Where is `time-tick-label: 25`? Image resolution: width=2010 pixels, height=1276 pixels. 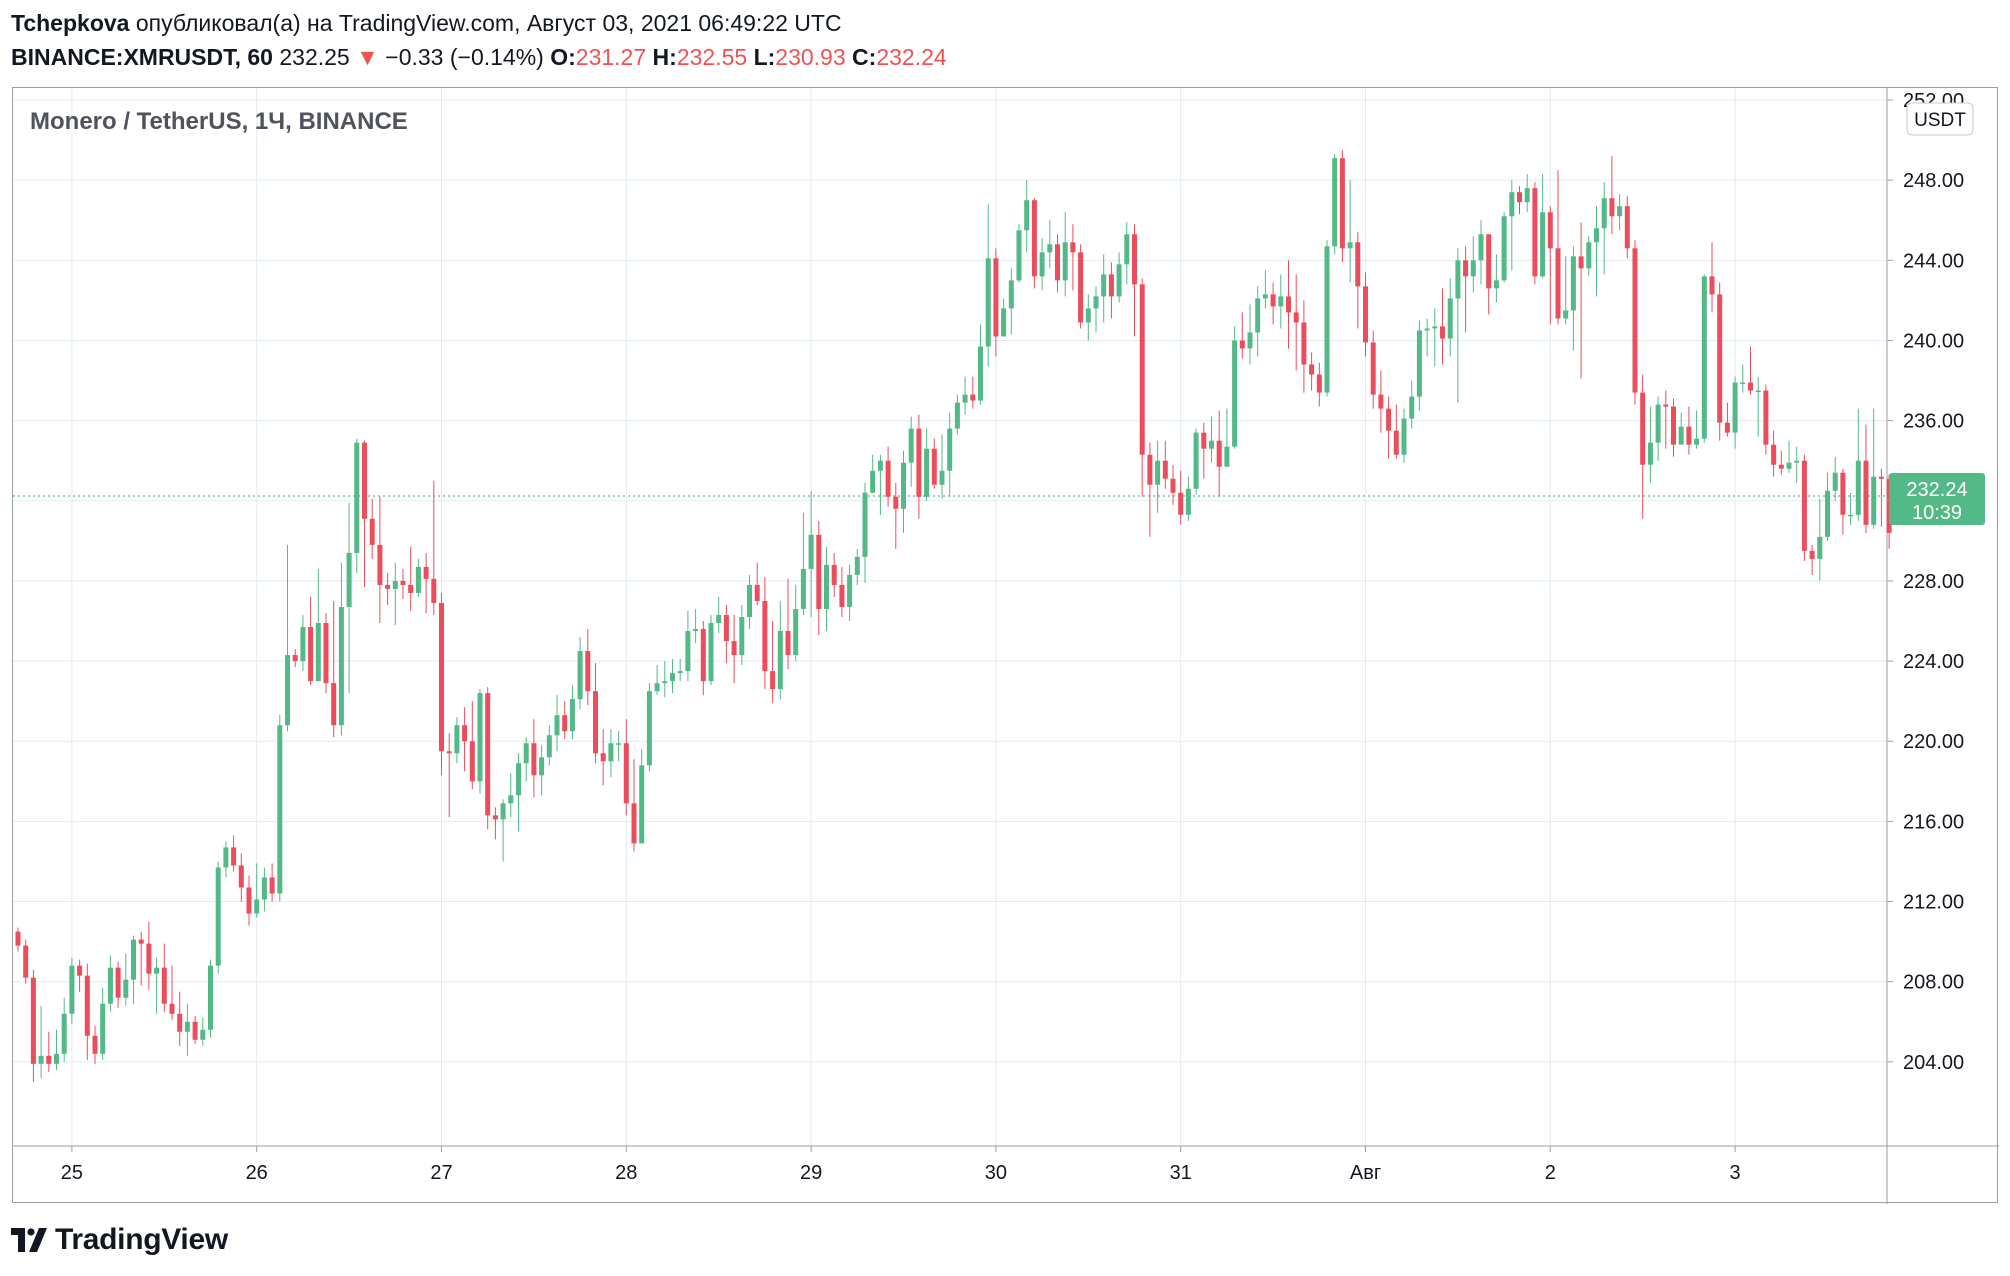
time-tick-label: 25 is located at coordinates (72, 1173).